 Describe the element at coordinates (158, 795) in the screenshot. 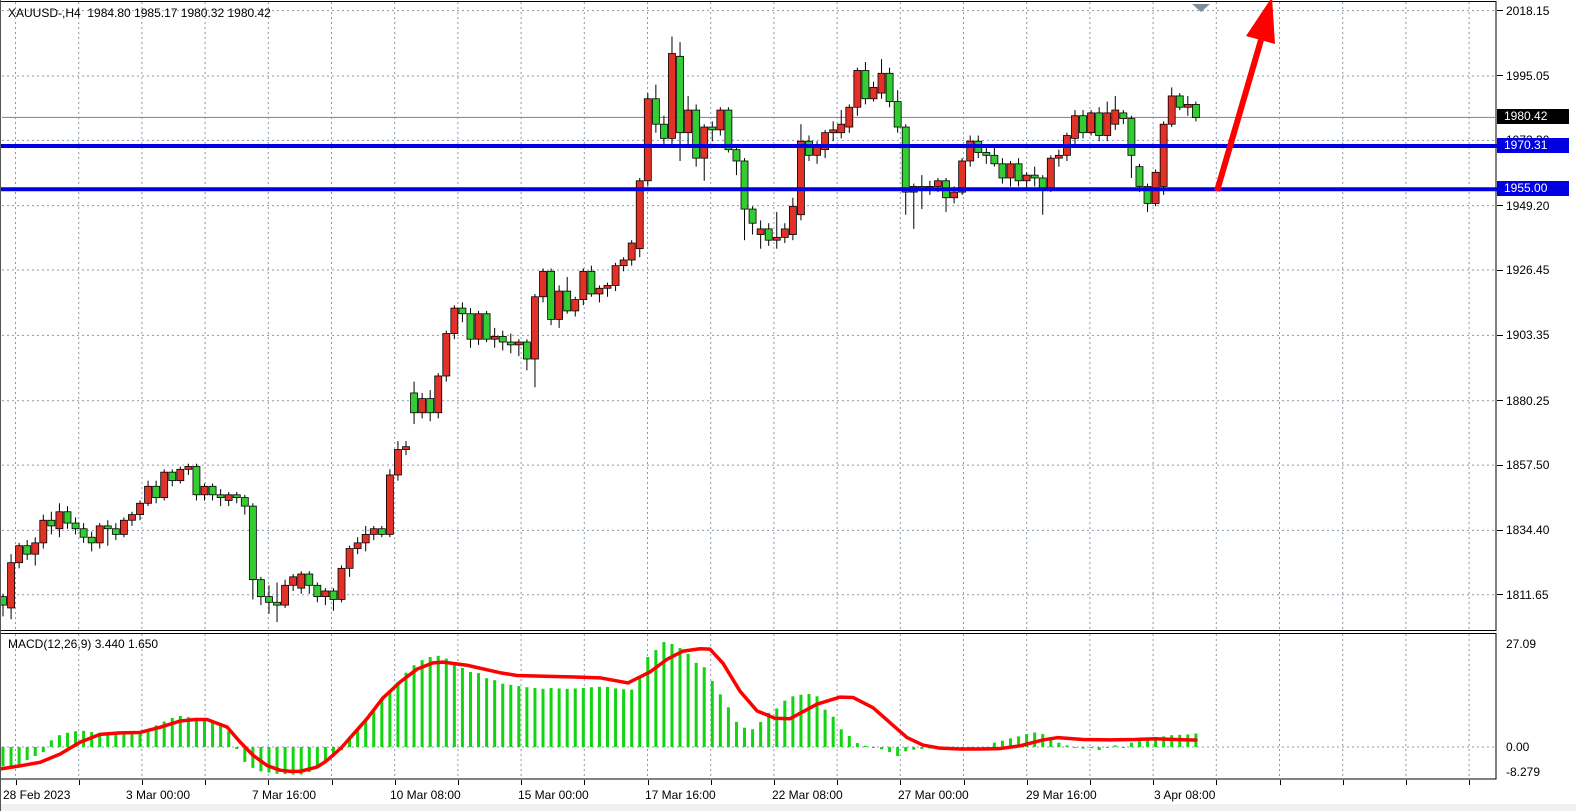

I see `time-axis-label: 3 Mar 00:00` at that location.